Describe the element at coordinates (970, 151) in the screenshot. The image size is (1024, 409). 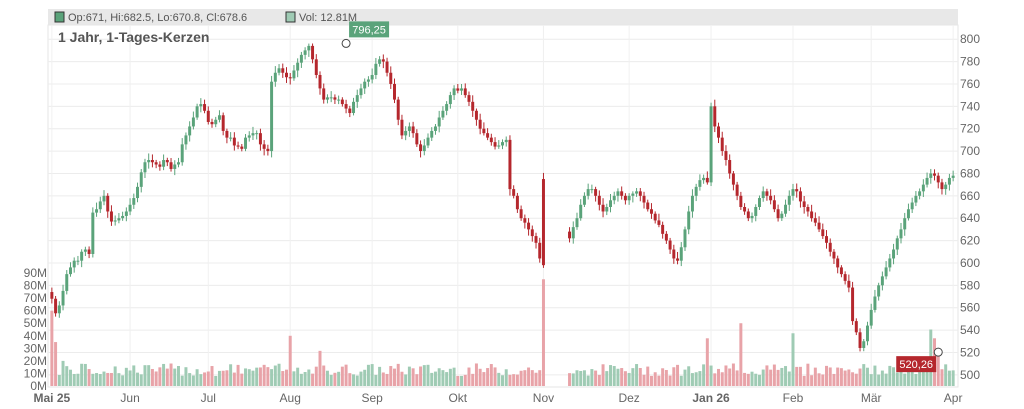
I see `price-tick-label: 700` at that location.